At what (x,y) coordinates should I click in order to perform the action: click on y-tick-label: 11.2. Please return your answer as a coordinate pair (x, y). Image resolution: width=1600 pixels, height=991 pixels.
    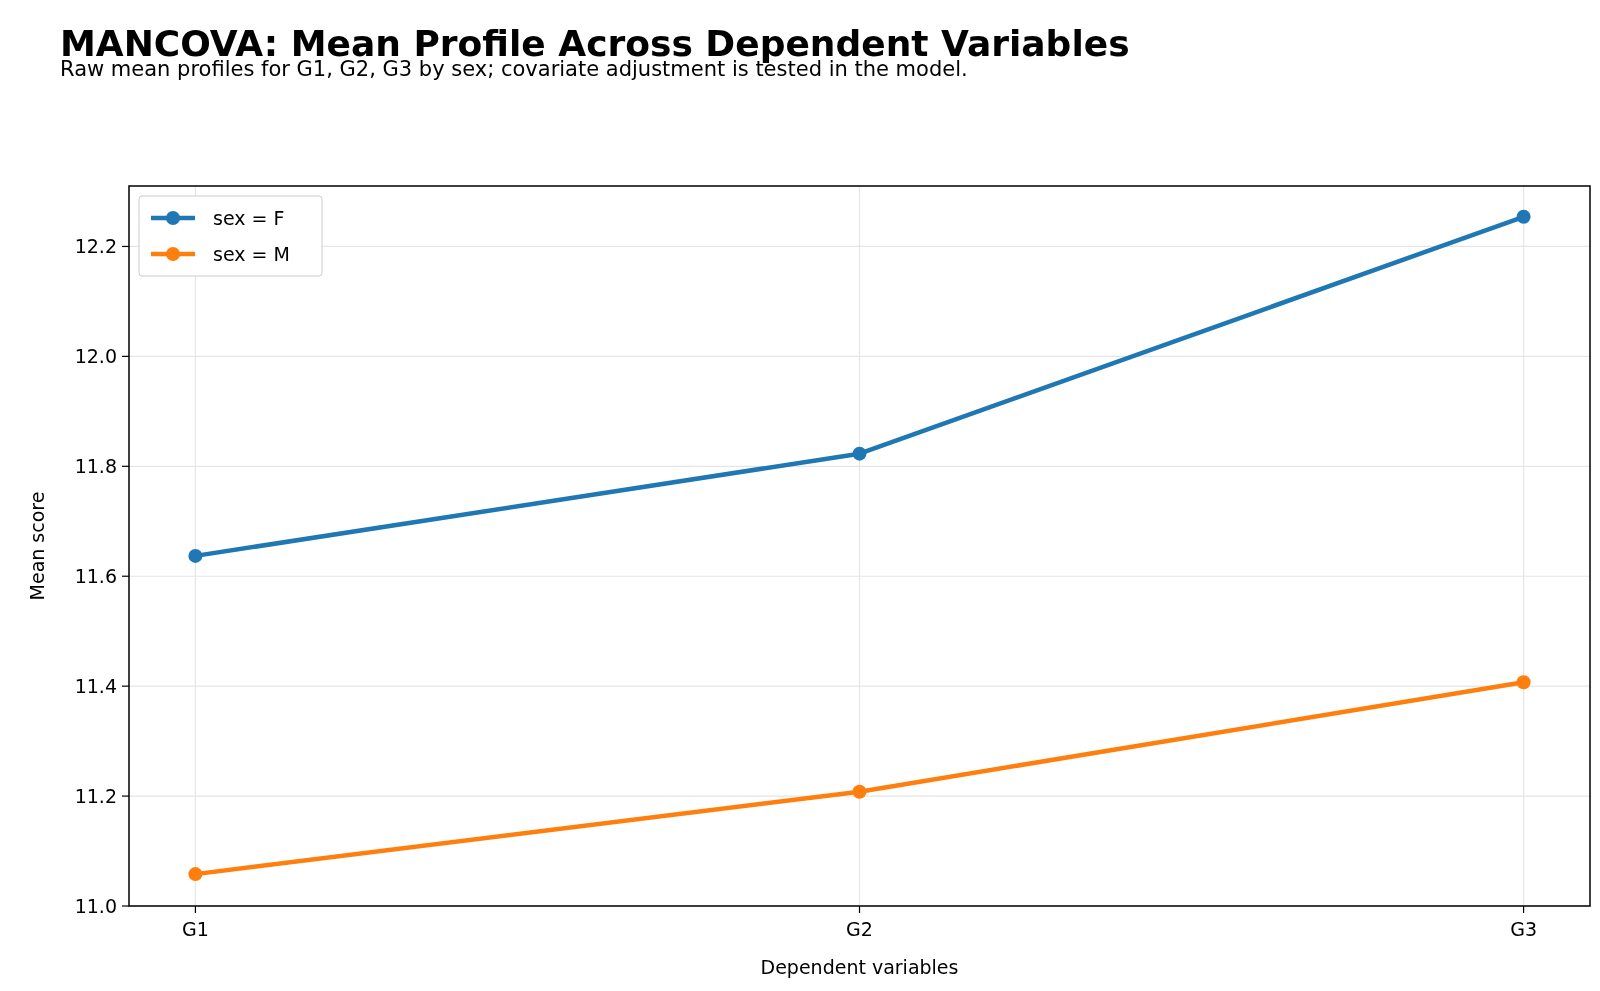
    Looking at the image, I should click on (95, 796).